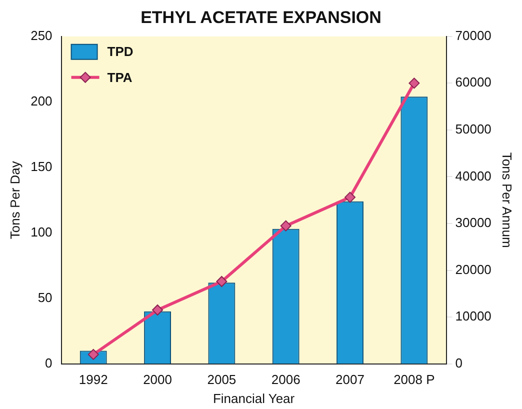 This screenshot has width=522, height=409. What do you see at coordinates (473, 82) in the screenshot?
I see `y2-tick-label: 60000` at bounding box center [473, 82].